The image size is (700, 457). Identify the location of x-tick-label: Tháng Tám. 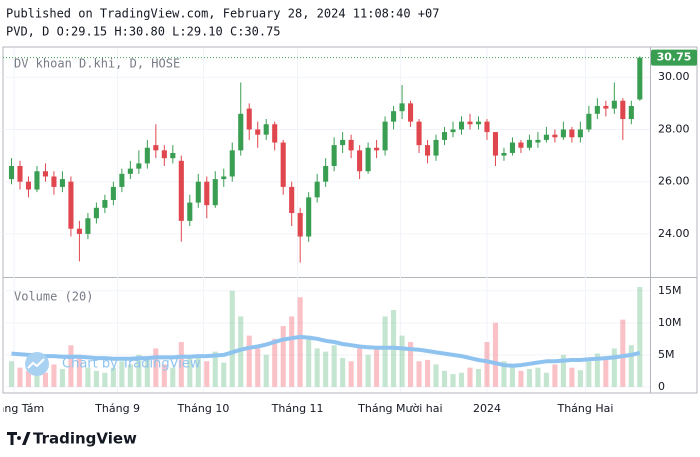
(22, 408).